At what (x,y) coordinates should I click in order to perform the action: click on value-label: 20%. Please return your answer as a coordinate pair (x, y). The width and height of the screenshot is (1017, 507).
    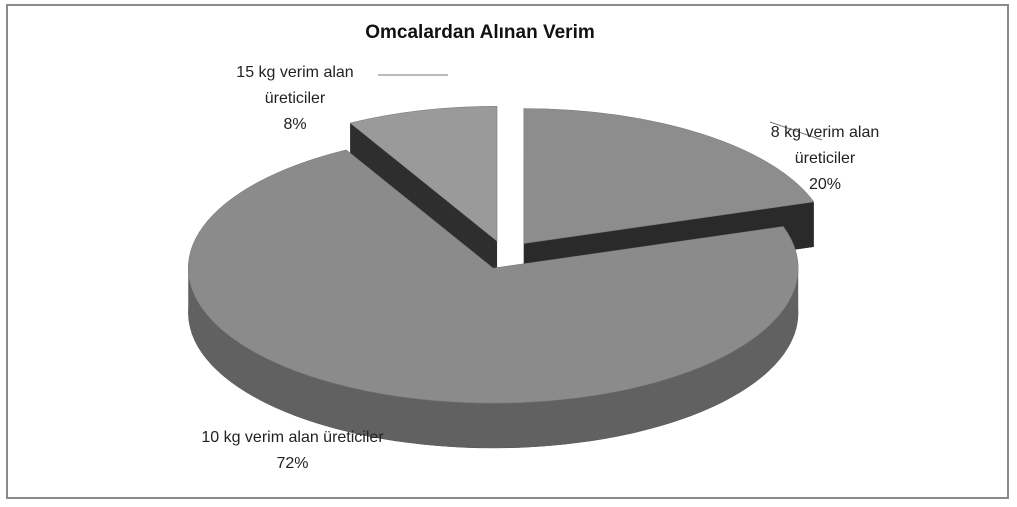
    Looking at the image, I should click on (825, 184).